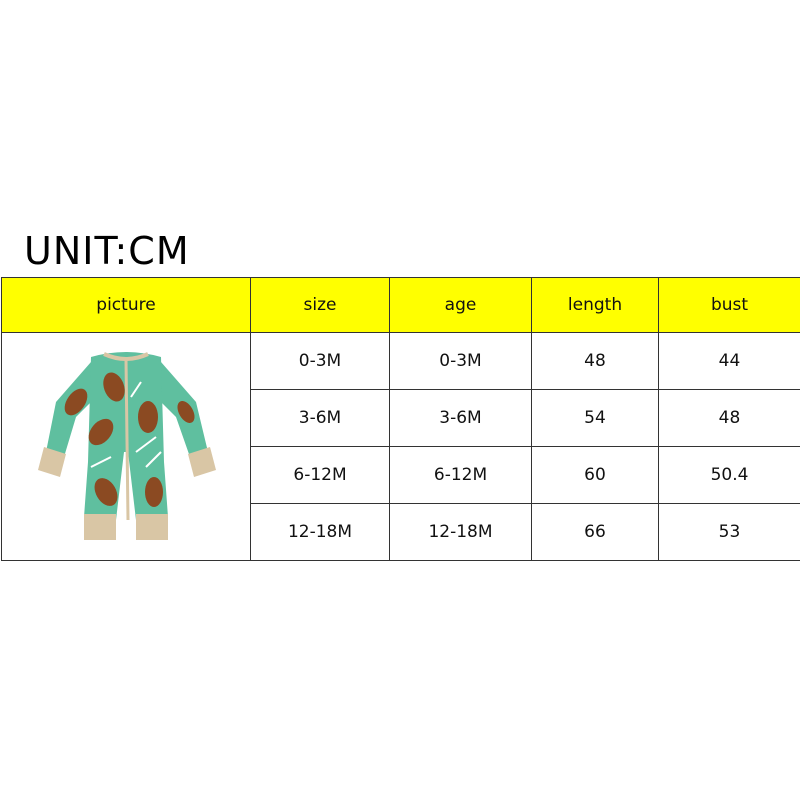  What do you see at coordinates (460, 418) in the screenshot?
I see `cell-age: 3-6M` at bounding box center [460, 418].